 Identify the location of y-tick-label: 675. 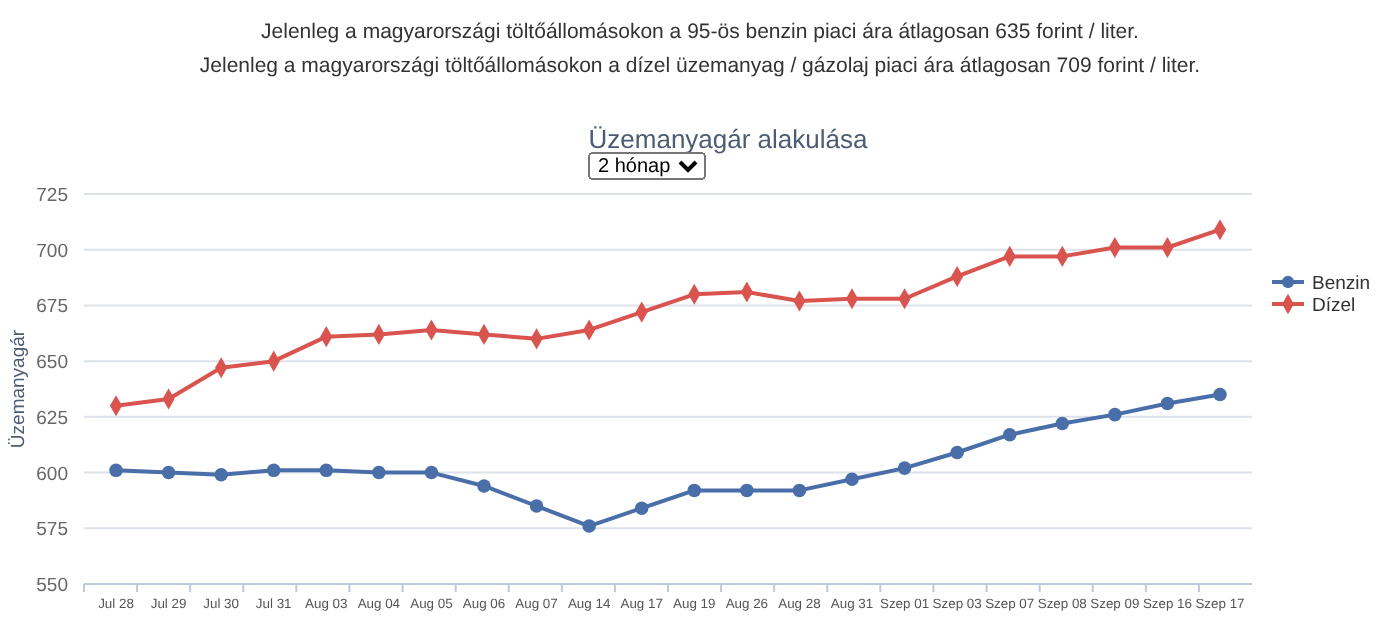
(52, 307).